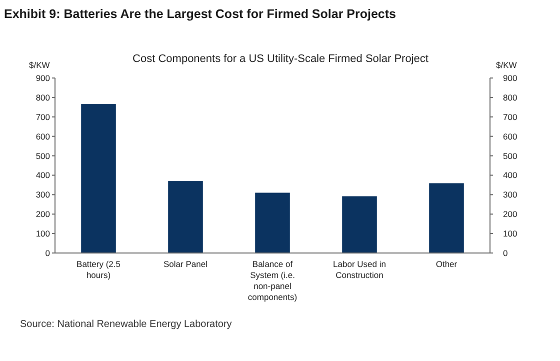 Image resolution: width=560 pixels, height=361 pixels. I want to click on x-tick-label: Balance of System (i.e. non-panel components), so click(273, 280).